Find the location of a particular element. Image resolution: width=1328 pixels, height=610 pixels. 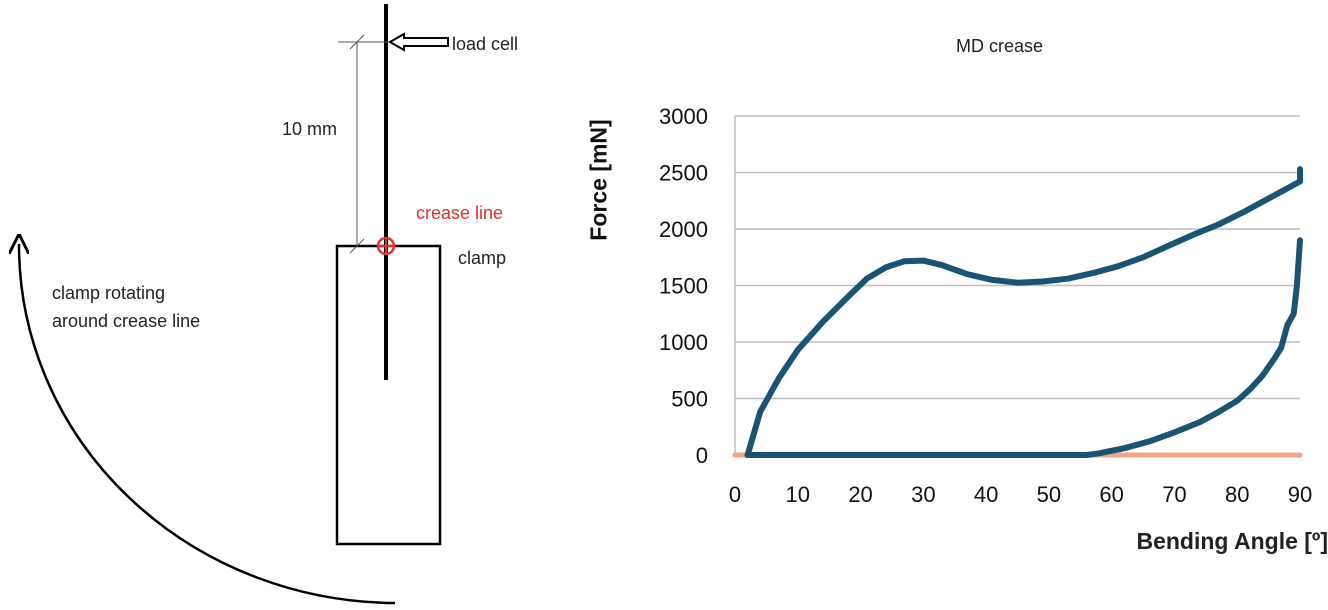

y-axis-label-wrap: Force [mN] is located at coordinates (599, 180).